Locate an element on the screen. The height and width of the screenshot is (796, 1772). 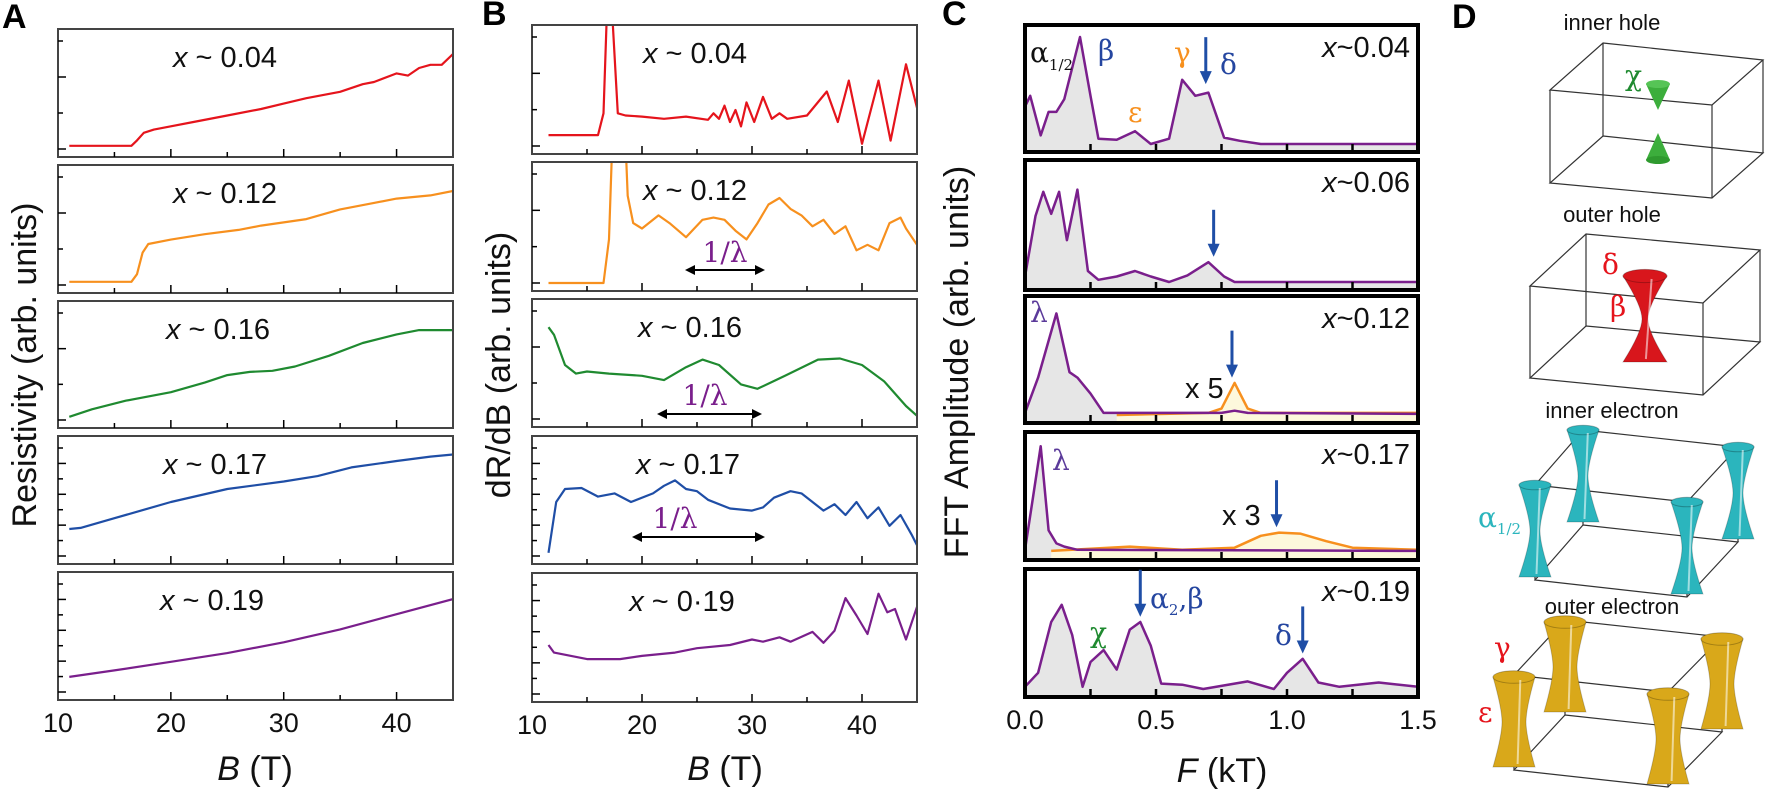
peak-label-lambda: λ is located at coordinates (1039, 312).